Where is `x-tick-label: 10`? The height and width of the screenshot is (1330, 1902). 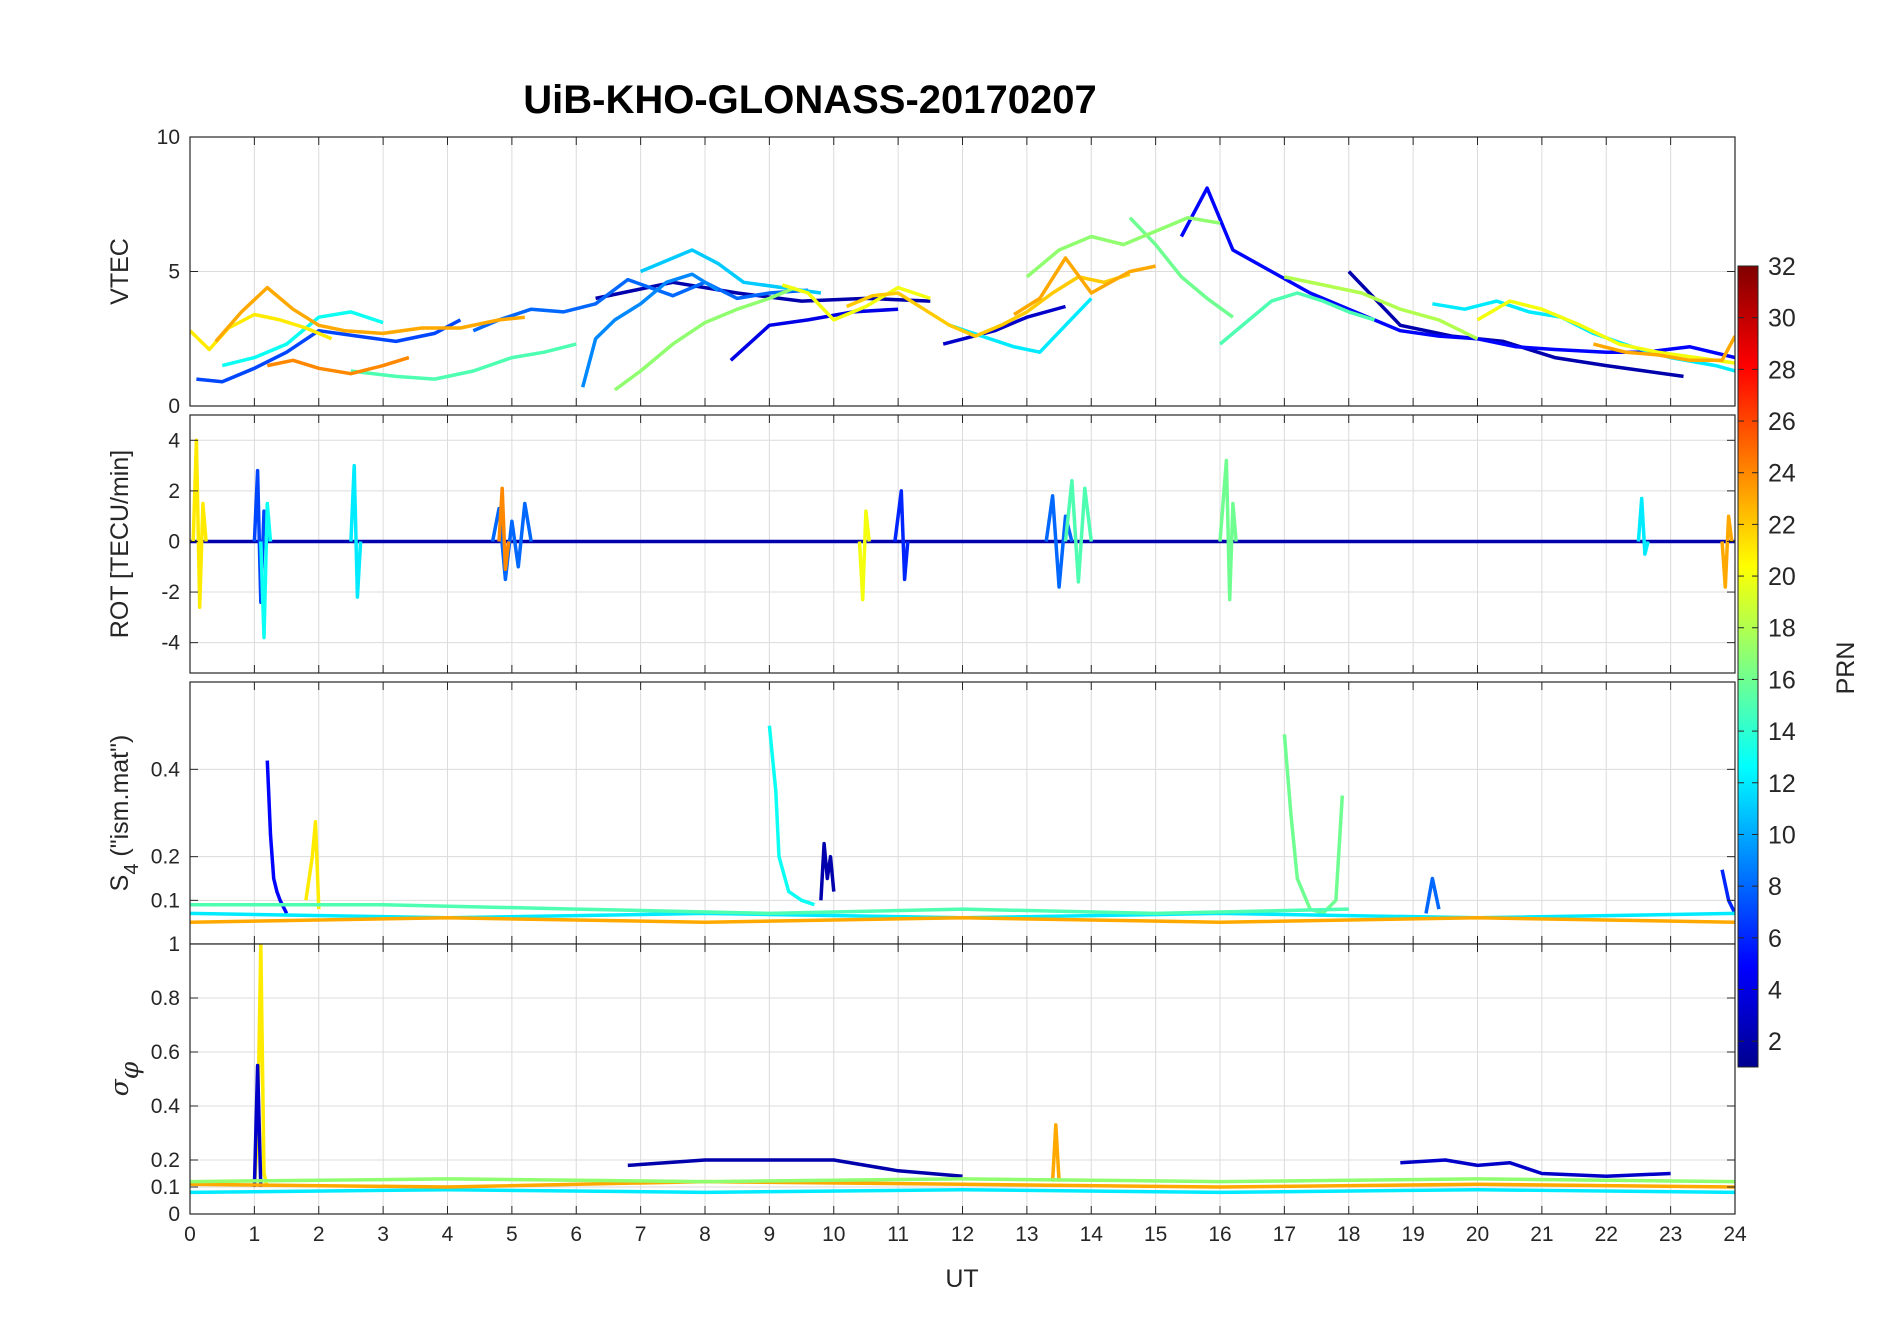 x-tick-label: 10 is located at coordinates (833, 1234).